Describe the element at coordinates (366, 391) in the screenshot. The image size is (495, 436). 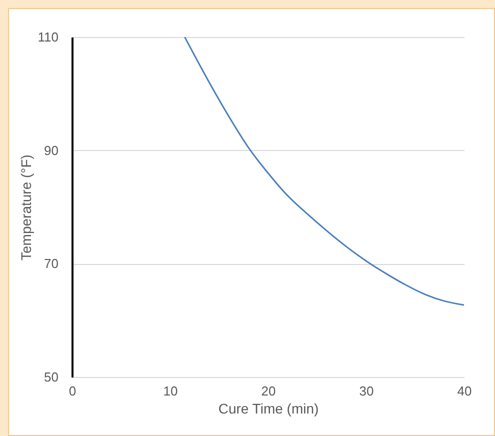
I see `x-tick-label: 30` at that location.